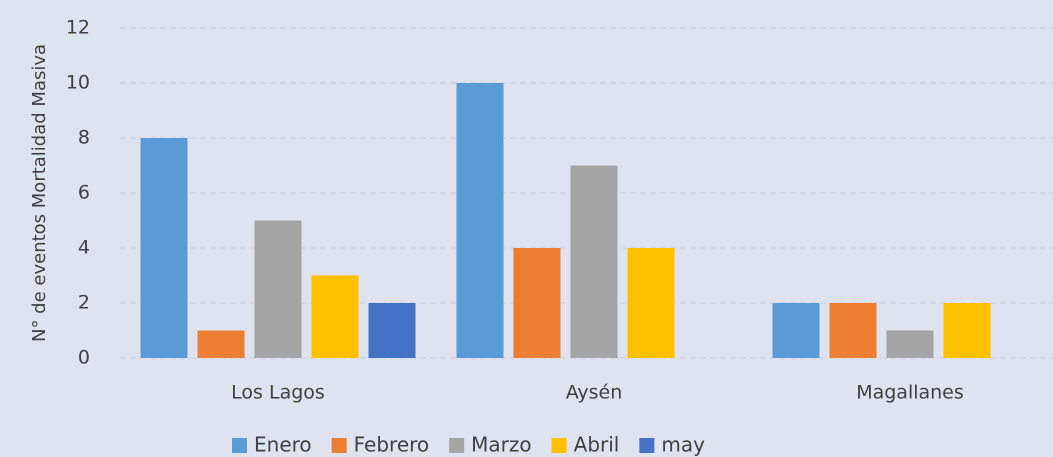 The height and width of the screenshot is (457, 1053). I want to click on y-tick-label: 8, so click(84, 138).